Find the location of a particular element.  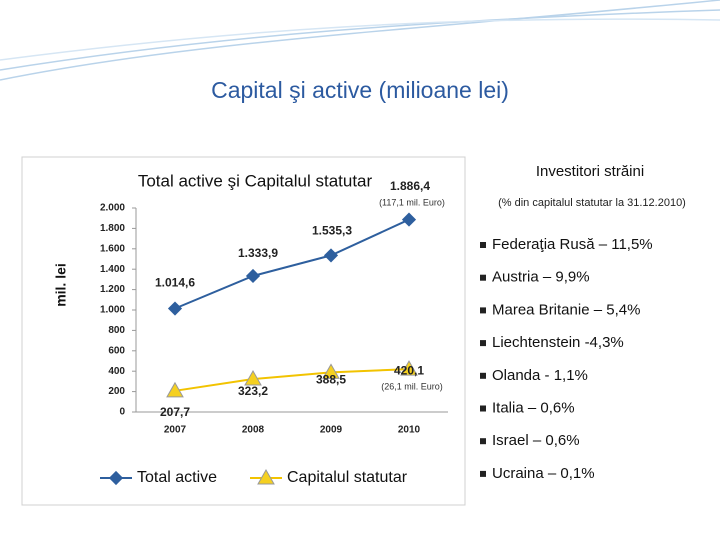

panel-heading: Investitori străini is located at coordinates (590, 171).